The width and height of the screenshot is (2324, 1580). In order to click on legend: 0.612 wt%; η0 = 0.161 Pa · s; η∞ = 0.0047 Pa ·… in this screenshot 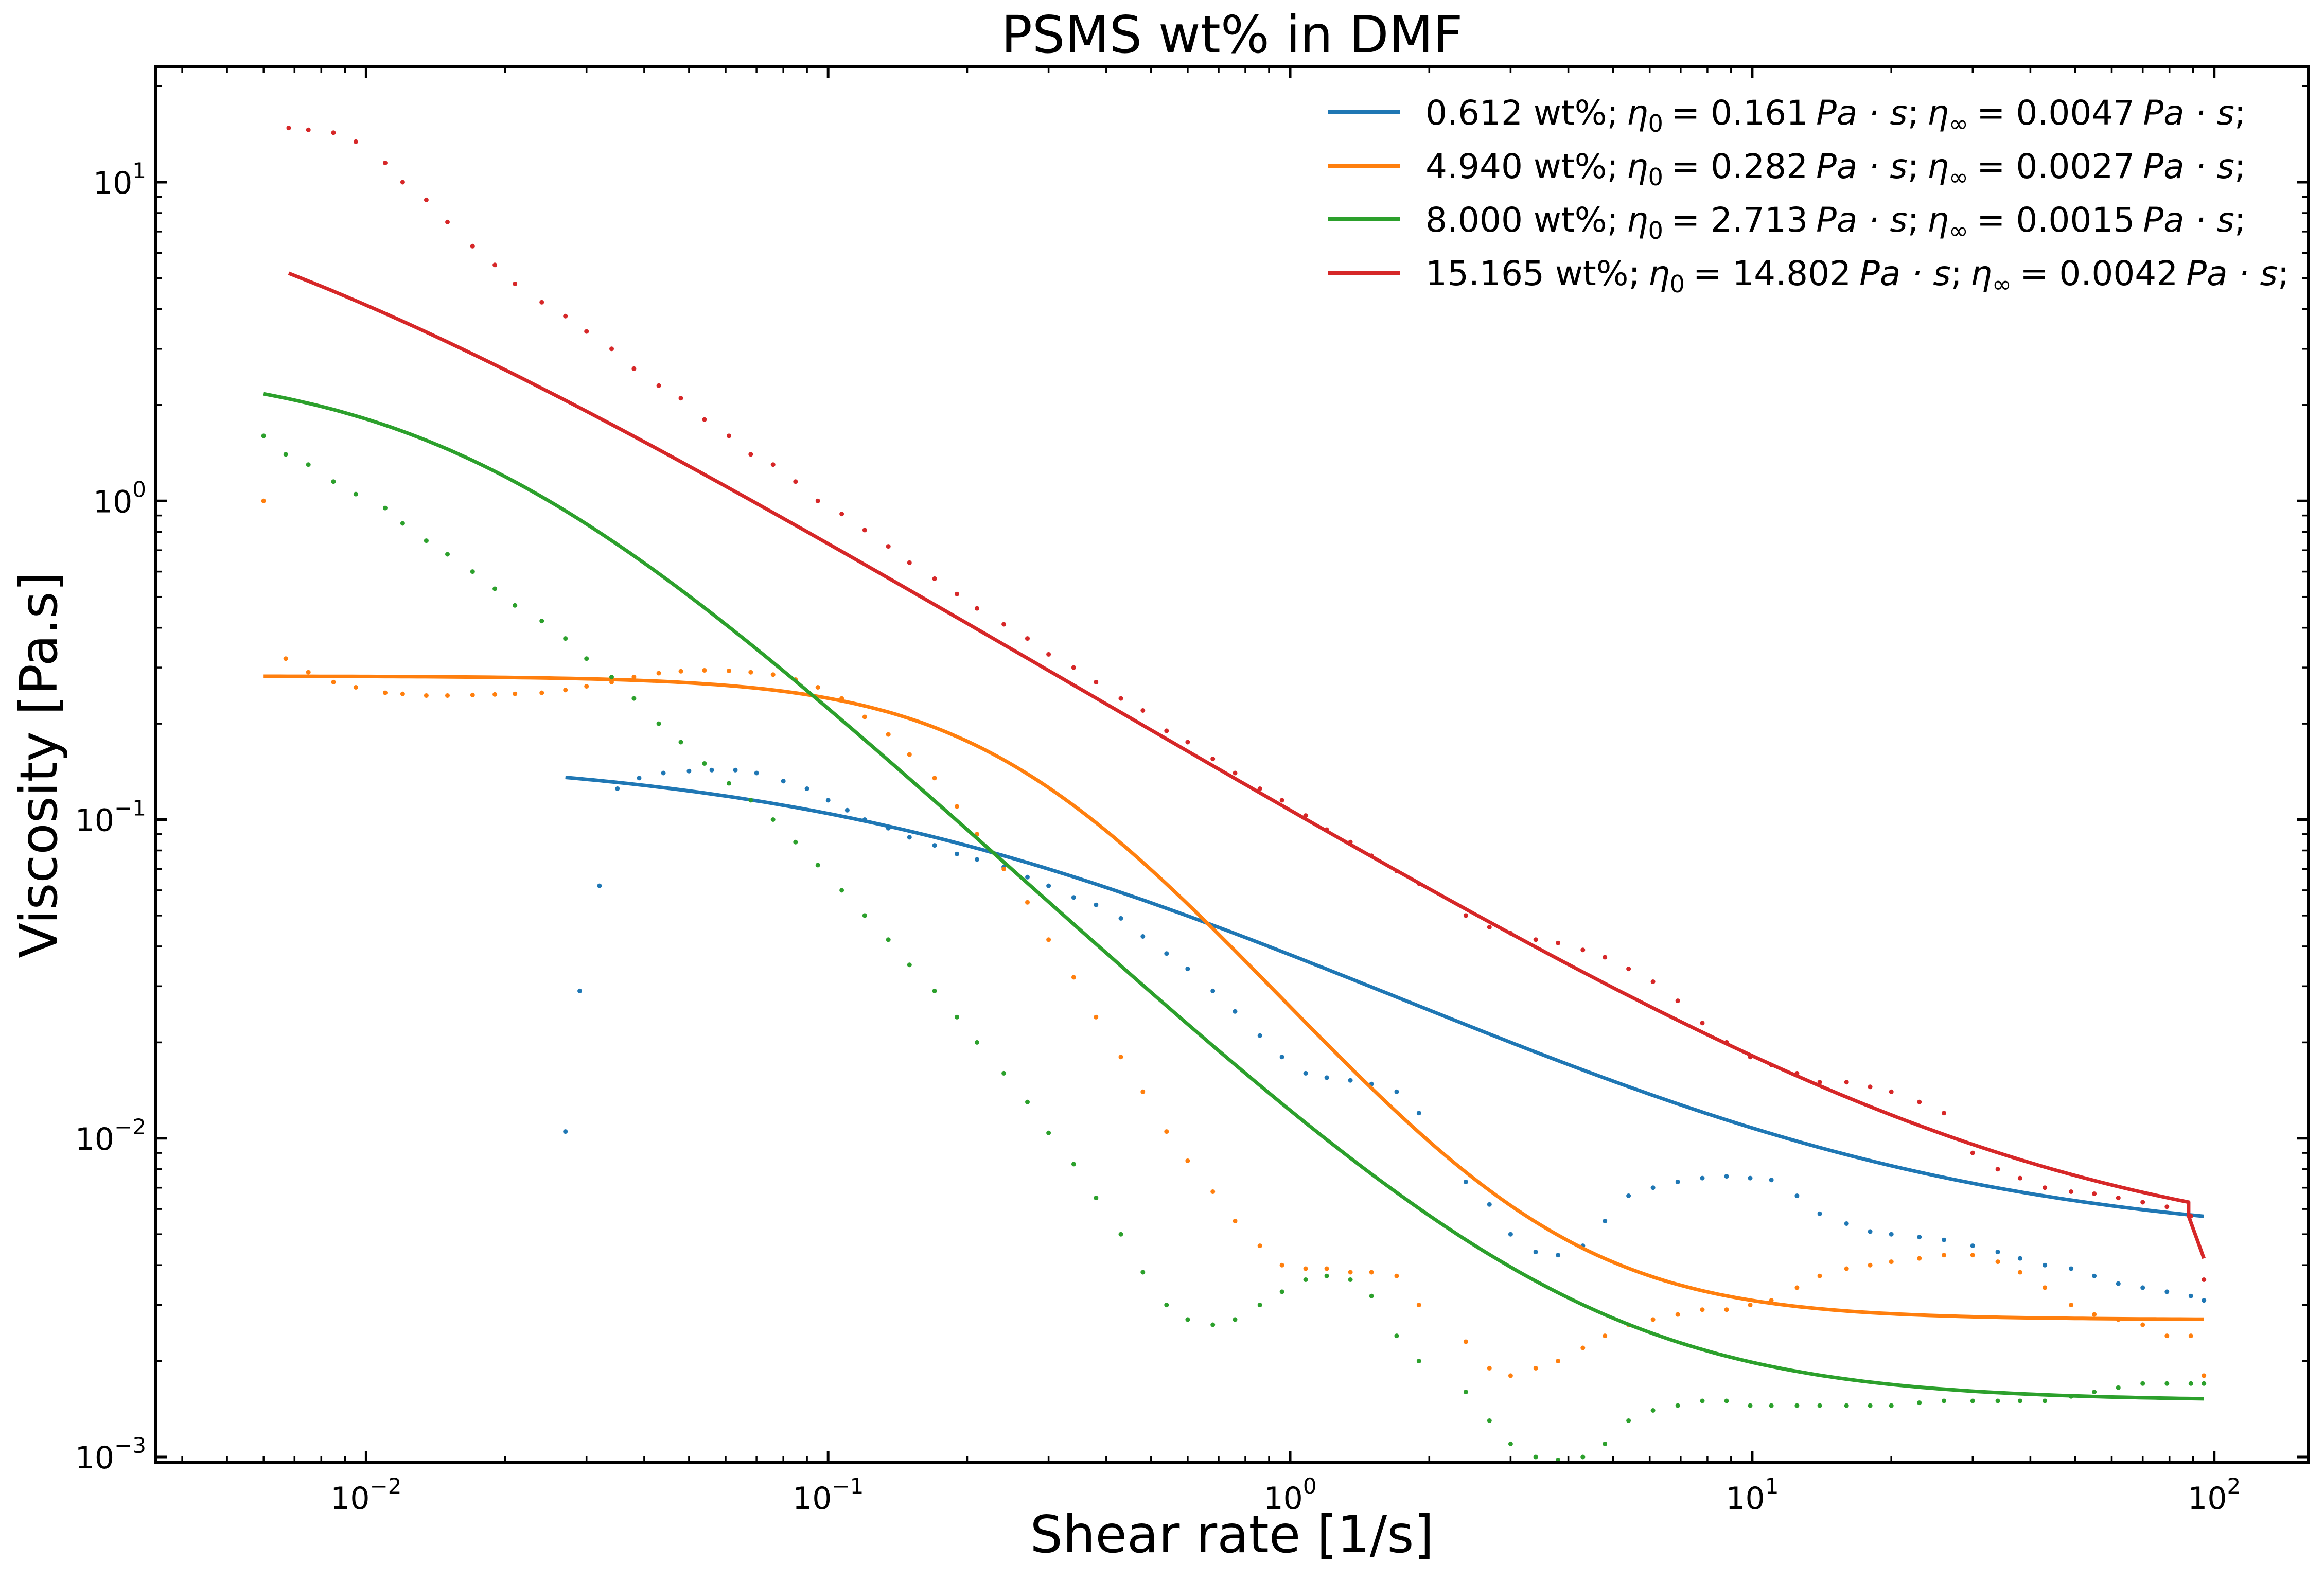, I will do `click(1808, 195)`.